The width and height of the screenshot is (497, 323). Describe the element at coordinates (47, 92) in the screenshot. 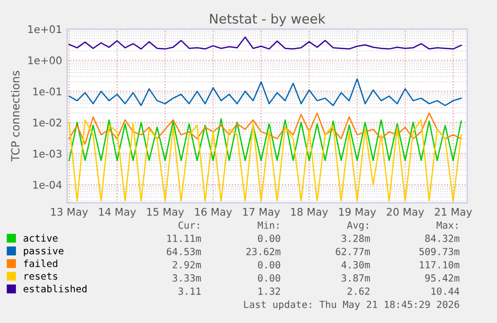

I see `y-tick-label: 1e-01` at that location.